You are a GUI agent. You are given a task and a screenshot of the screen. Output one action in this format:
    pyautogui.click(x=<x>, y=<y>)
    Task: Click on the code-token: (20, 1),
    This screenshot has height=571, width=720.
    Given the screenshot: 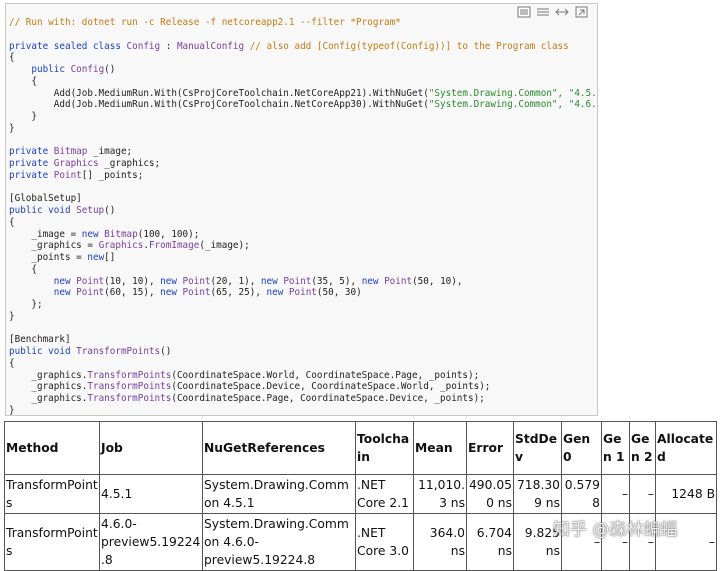 What is the action you would take?
    pyautogui.click(x=235, y=281)
    